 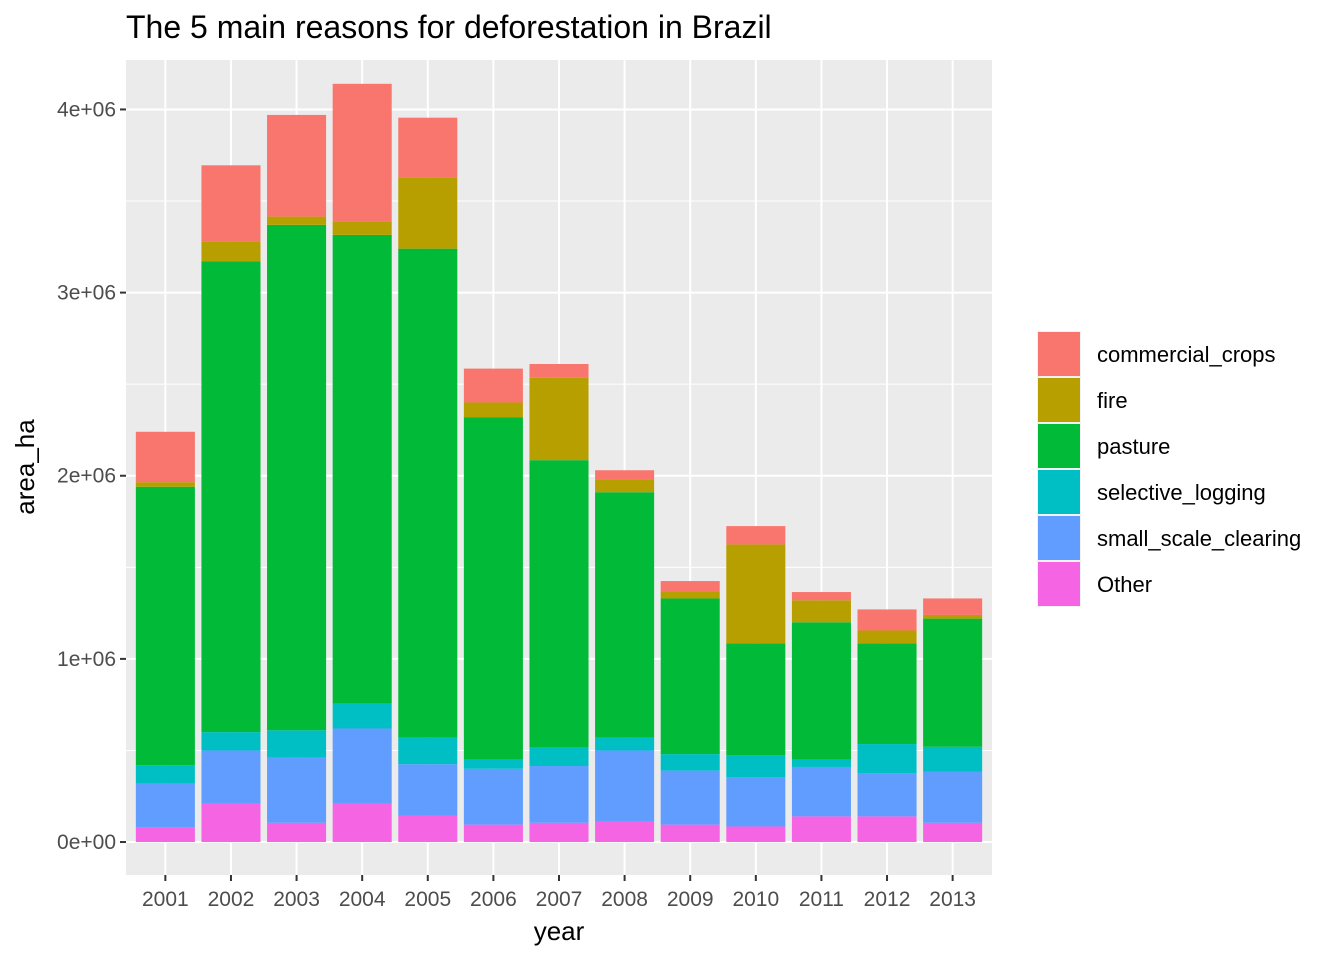 I want to click on bar-2013-other, so click(x=953, y=832).